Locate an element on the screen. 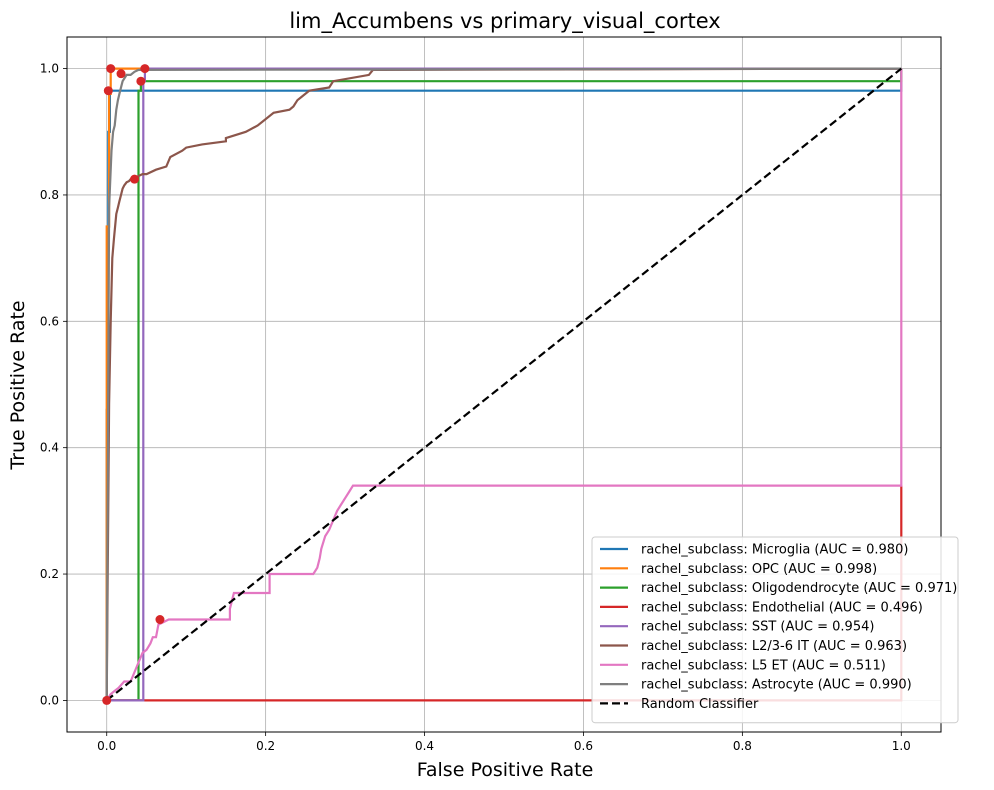  legend-label: rachel_subclass: Astrocyte (AUC = 0.990) is located at coordinates (776, 685).